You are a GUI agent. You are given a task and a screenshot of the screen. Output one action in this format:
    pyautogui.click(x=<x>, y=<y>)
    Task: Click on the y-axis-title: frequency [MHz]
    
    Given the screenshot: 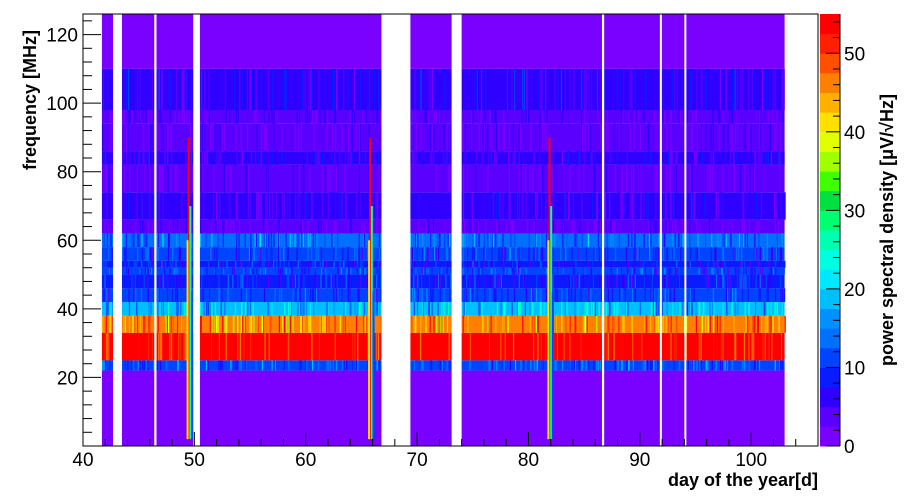 What is the action you would take?
    pyautogui.click(x=30, y=100)
    